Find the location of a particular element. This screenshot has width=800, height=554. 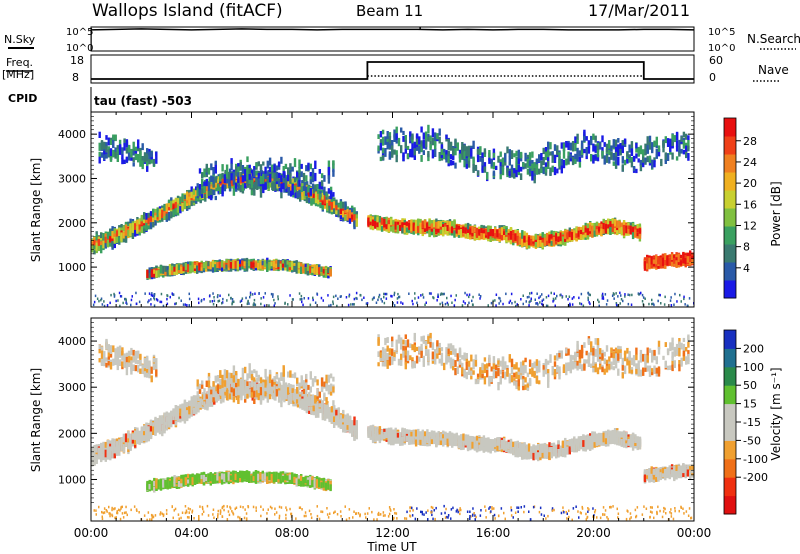

cpid-label: CPID is located at coordinates (22, 98).